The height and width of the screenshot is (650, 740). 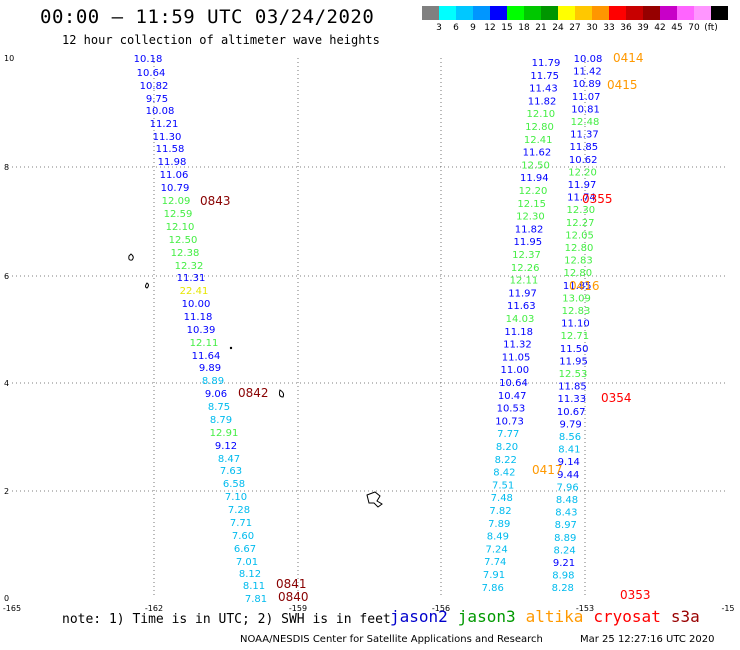 What do you see at coordinates (585, 608) in the screenshot?
I see `x-tick-label: -153` at bounding box center [585, 608].